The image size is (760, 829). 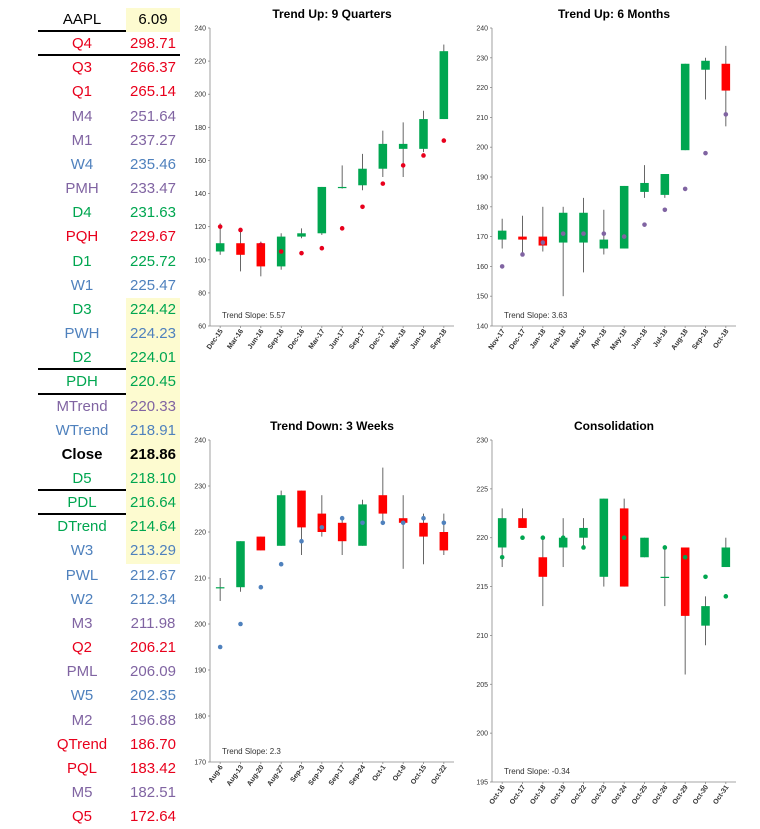 What do you see at coordinates (618, 340) in the screenshot?
I see `x-tick-label: May-18` at bounding box center [618, 340].